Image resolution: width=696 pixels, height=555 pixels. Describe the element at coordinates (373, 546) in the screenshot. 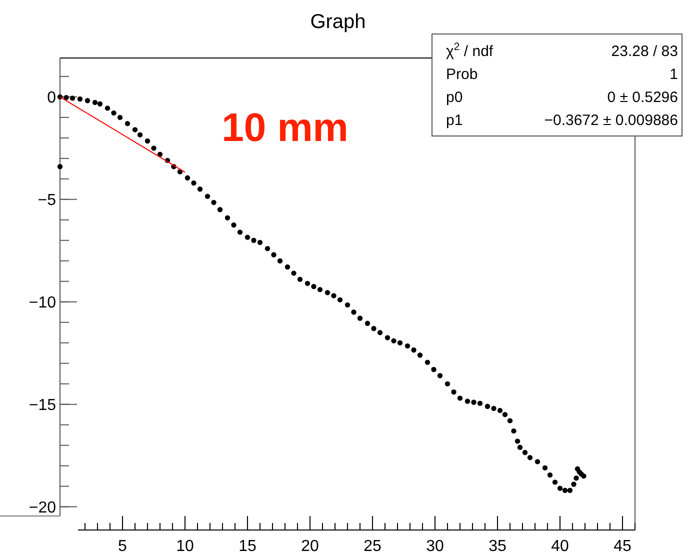

I see `x-tick-label: 25` at that location.